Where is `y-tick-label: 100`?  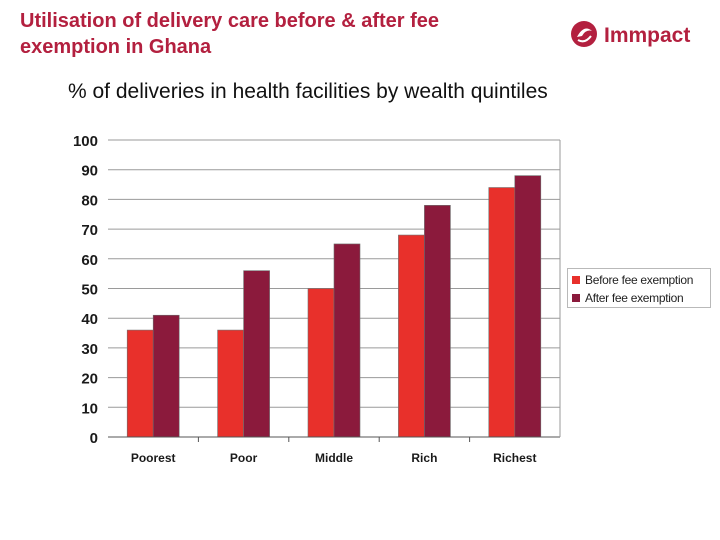
y-tick-label: 100 is located at coordinates (85, 141).